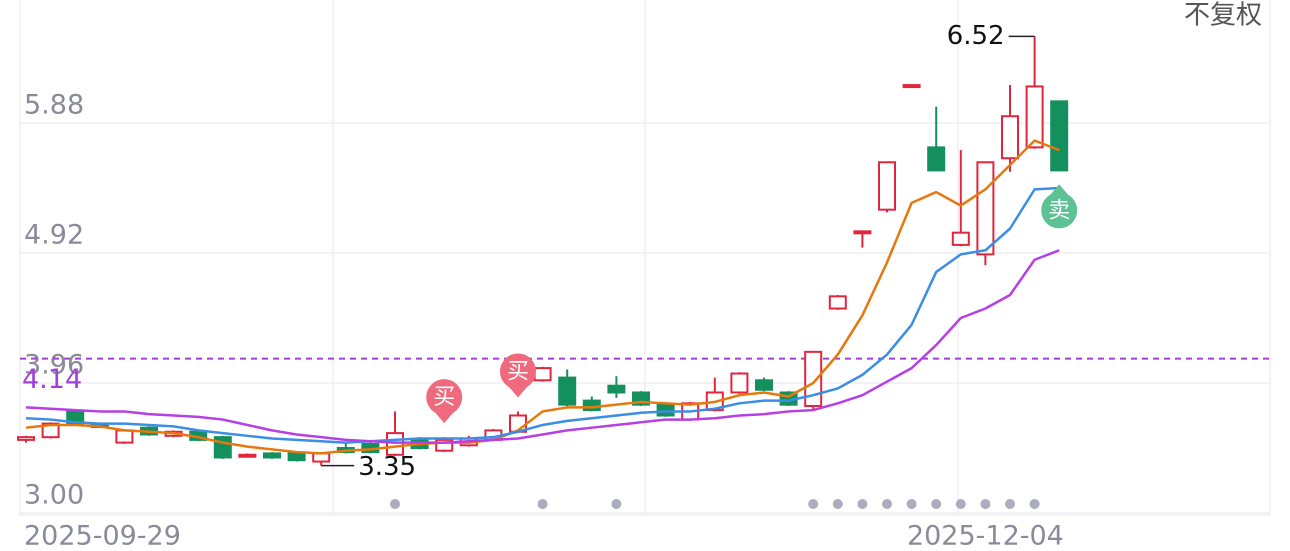 This screenshot has width=1290, height=551. What do you see at coordinates (54, 235) in the screenshot?
I see `y-tick-label: 4.92` at bounding box center [54, 235].